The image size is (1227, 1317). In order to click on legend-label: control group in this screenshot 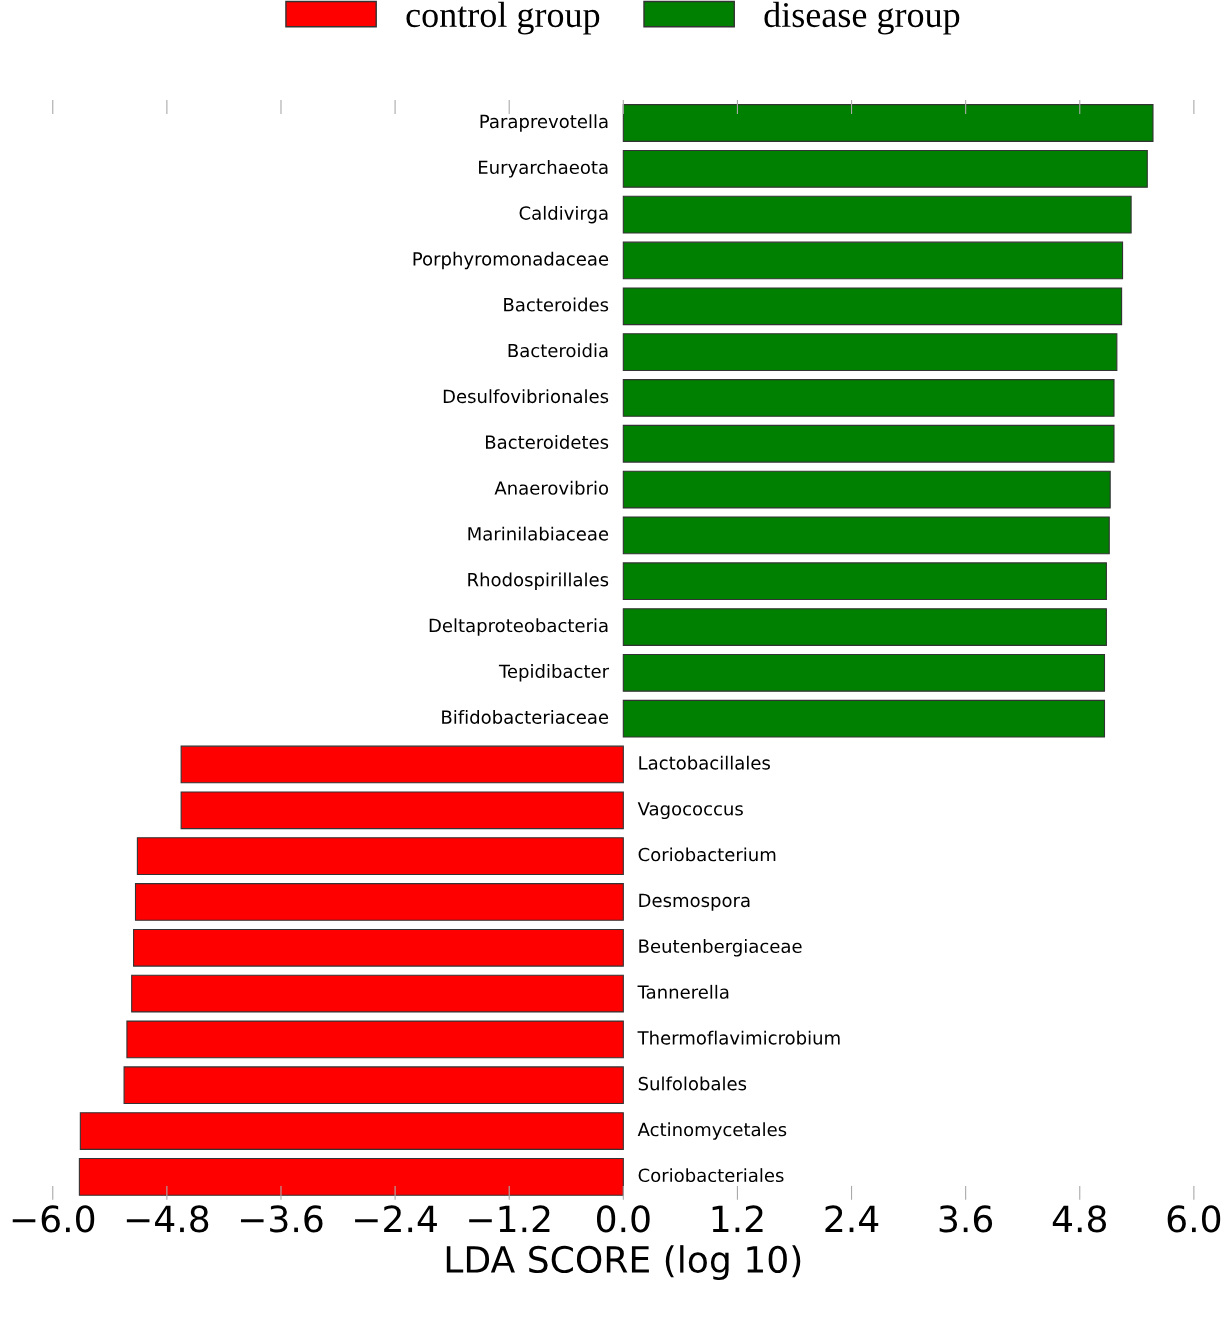, I will do `click(503, 18)`.